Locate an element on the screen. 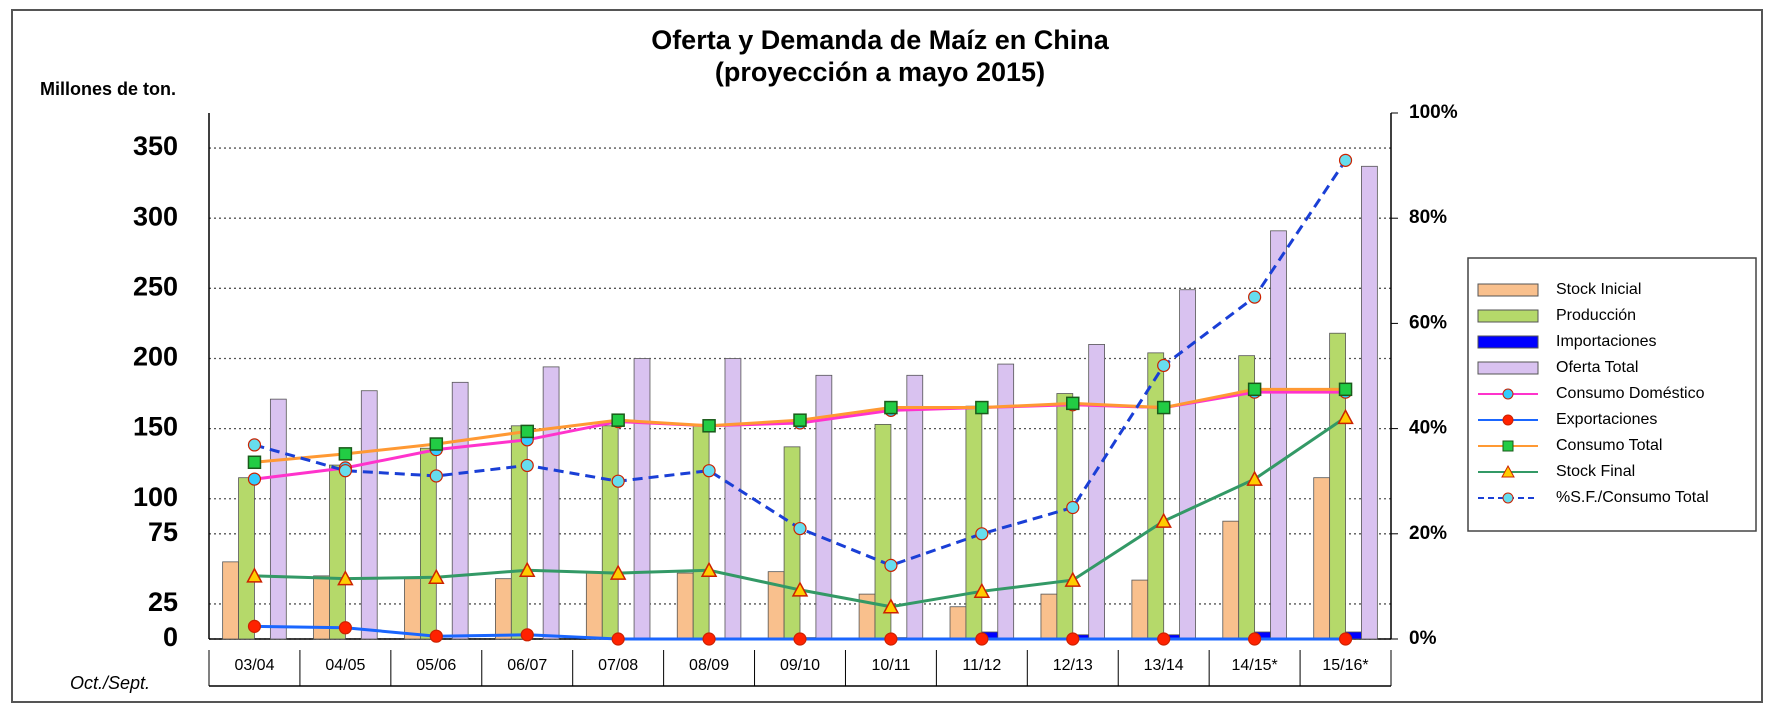 The width and height of the screenshot is (1771, 712). legend-label: %S.F./Consumo Total is located at coordinates (1632, 497).